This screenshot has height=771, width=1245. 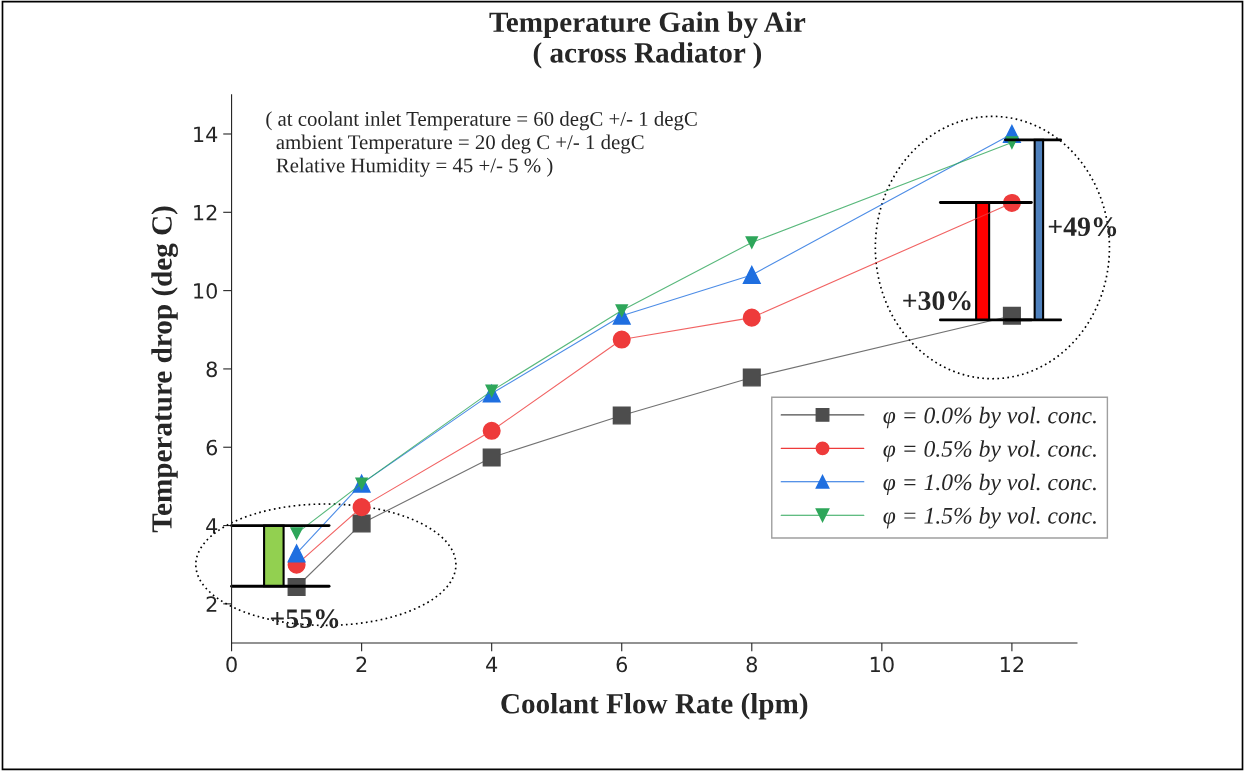 I want to click on x-tick-label: 8, so click(x=751, y=664).